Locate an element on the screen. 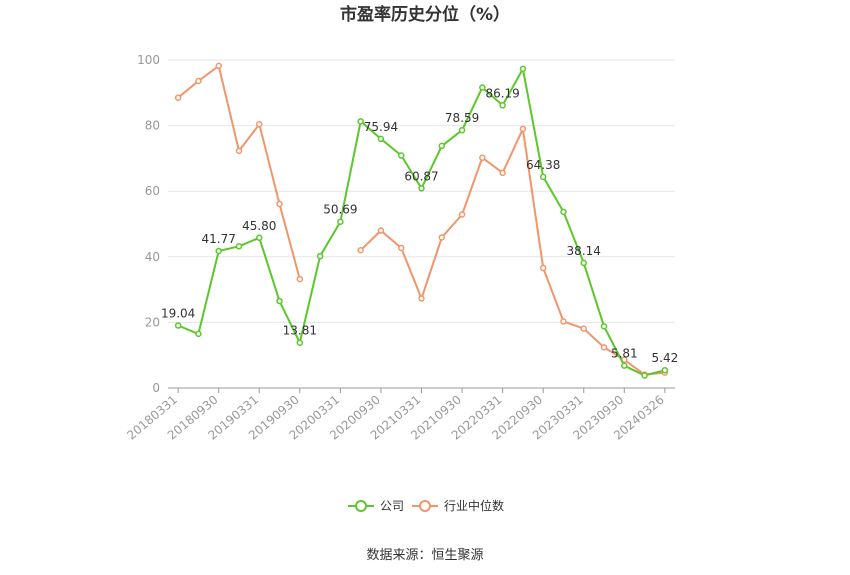  y-axis: 0 20 40 60 80 100 is located at coordinates (148, 224).